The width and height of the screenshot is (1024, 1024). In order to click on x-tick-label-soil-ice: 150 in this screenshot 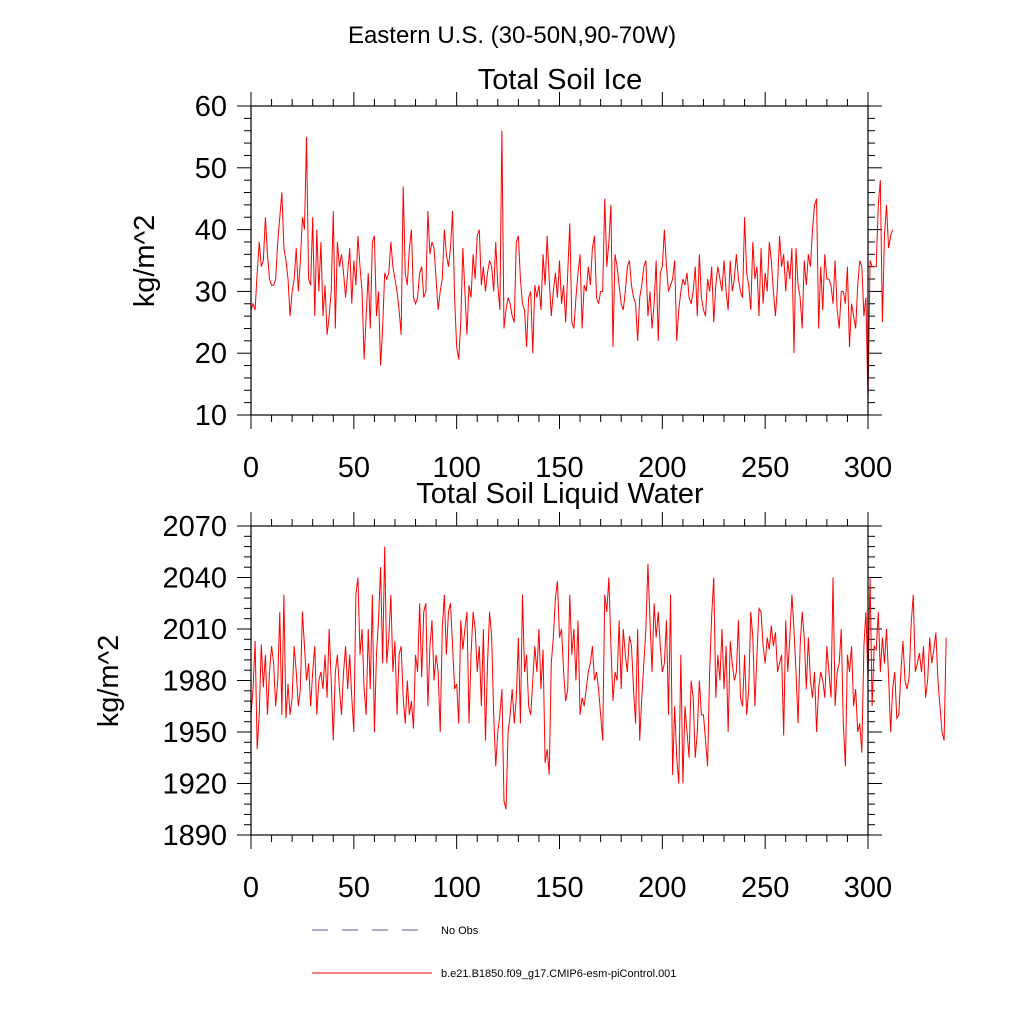, I will do `click(559, 468)`.